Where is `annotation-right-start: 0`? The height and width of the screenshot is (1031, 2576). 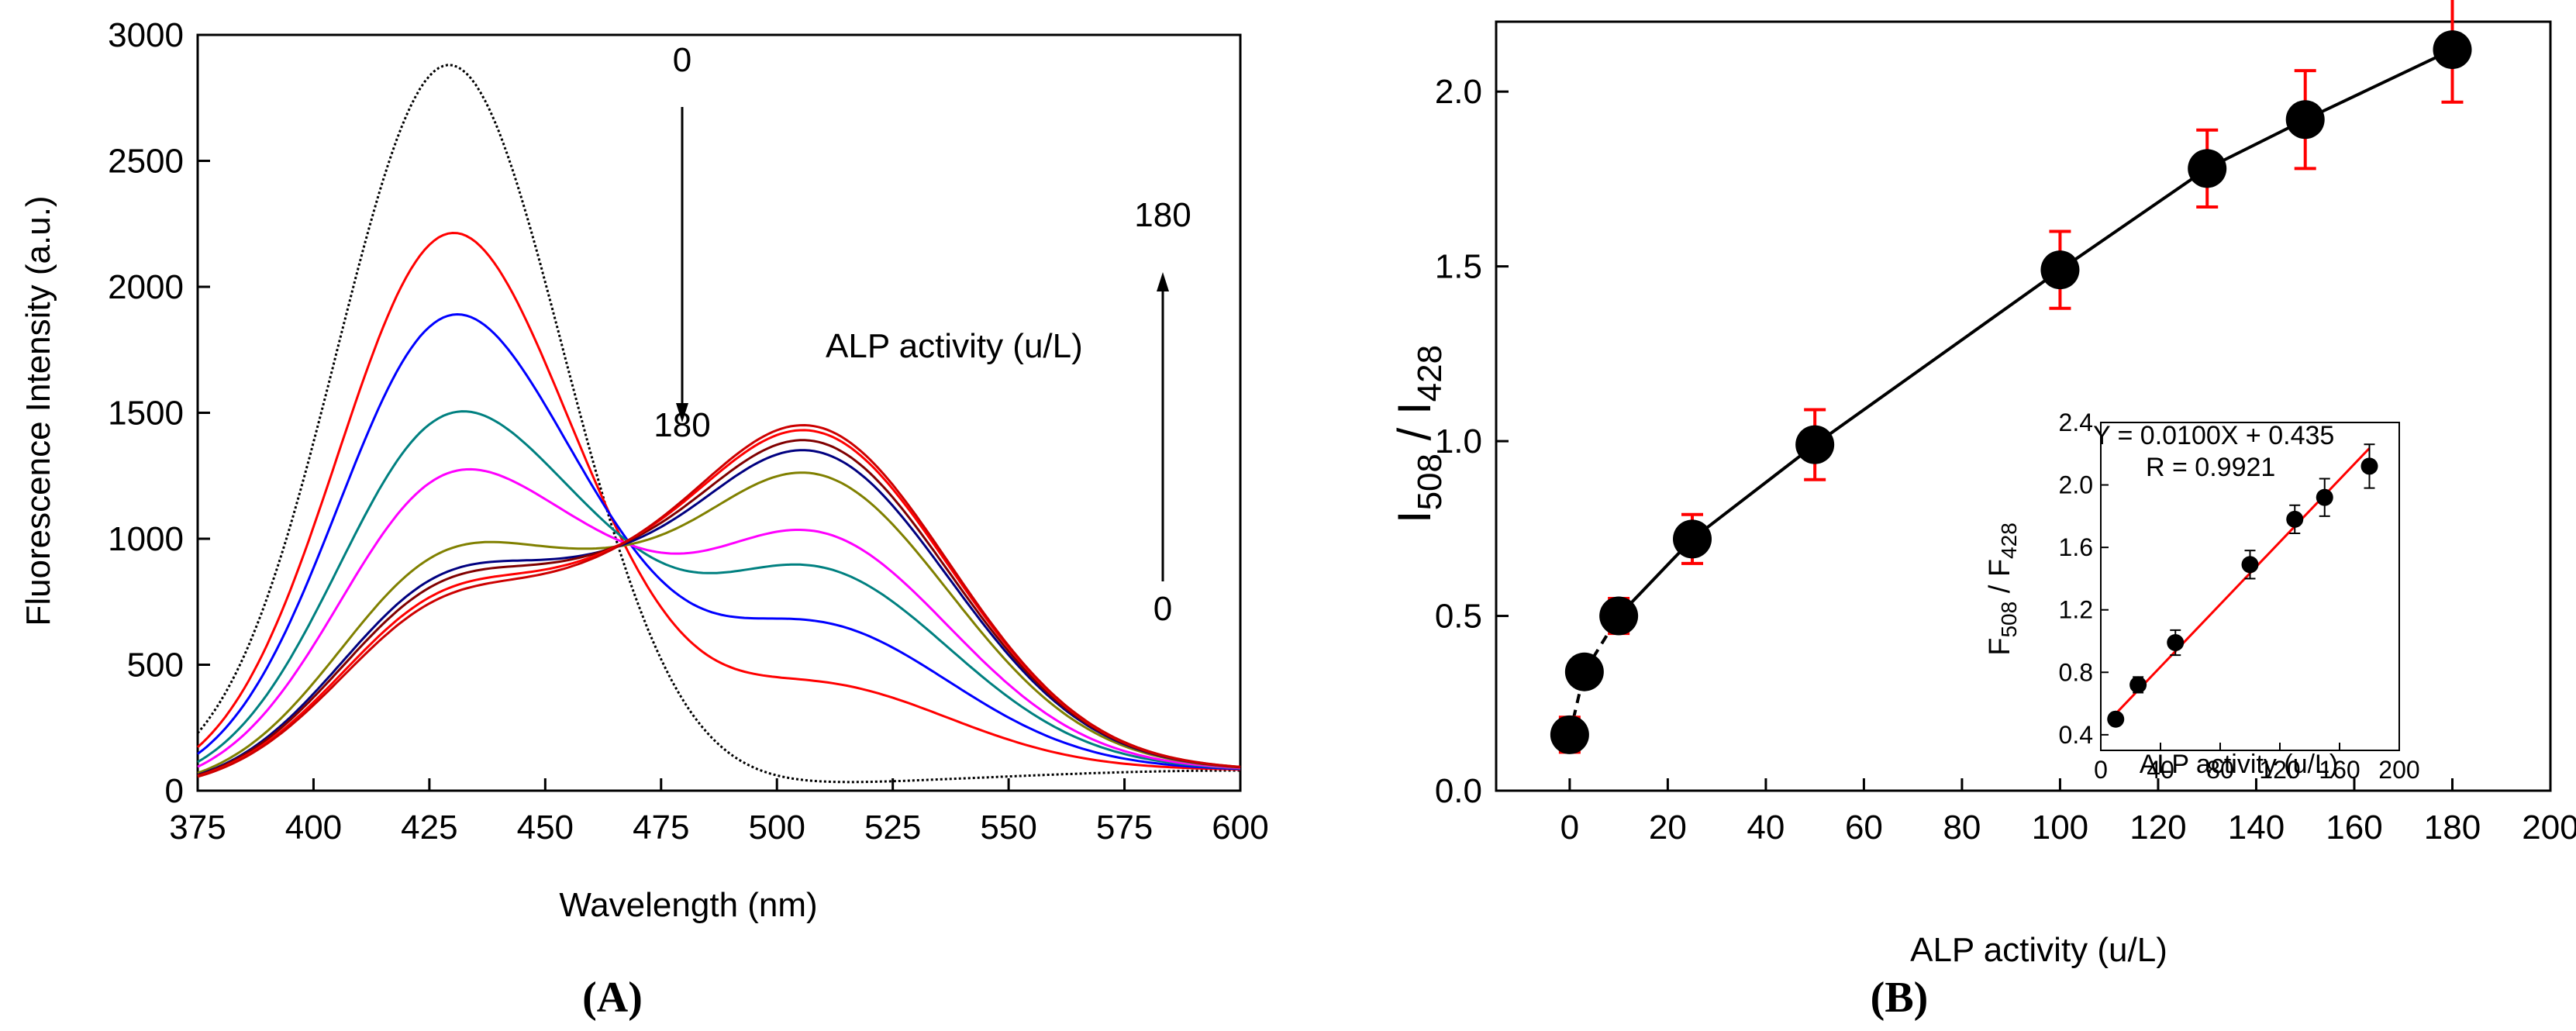
annotation-right-start: 0 is located at coordinates (1163, 609).